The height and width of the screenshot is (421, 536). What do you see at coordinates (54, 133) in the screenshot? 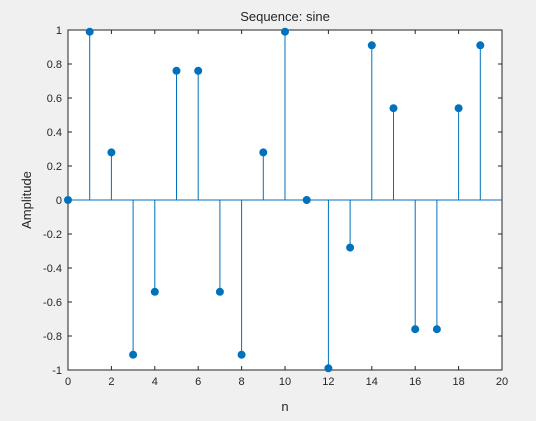
I see `y-tick-label: 0.4` at bounding box center [54, 133].